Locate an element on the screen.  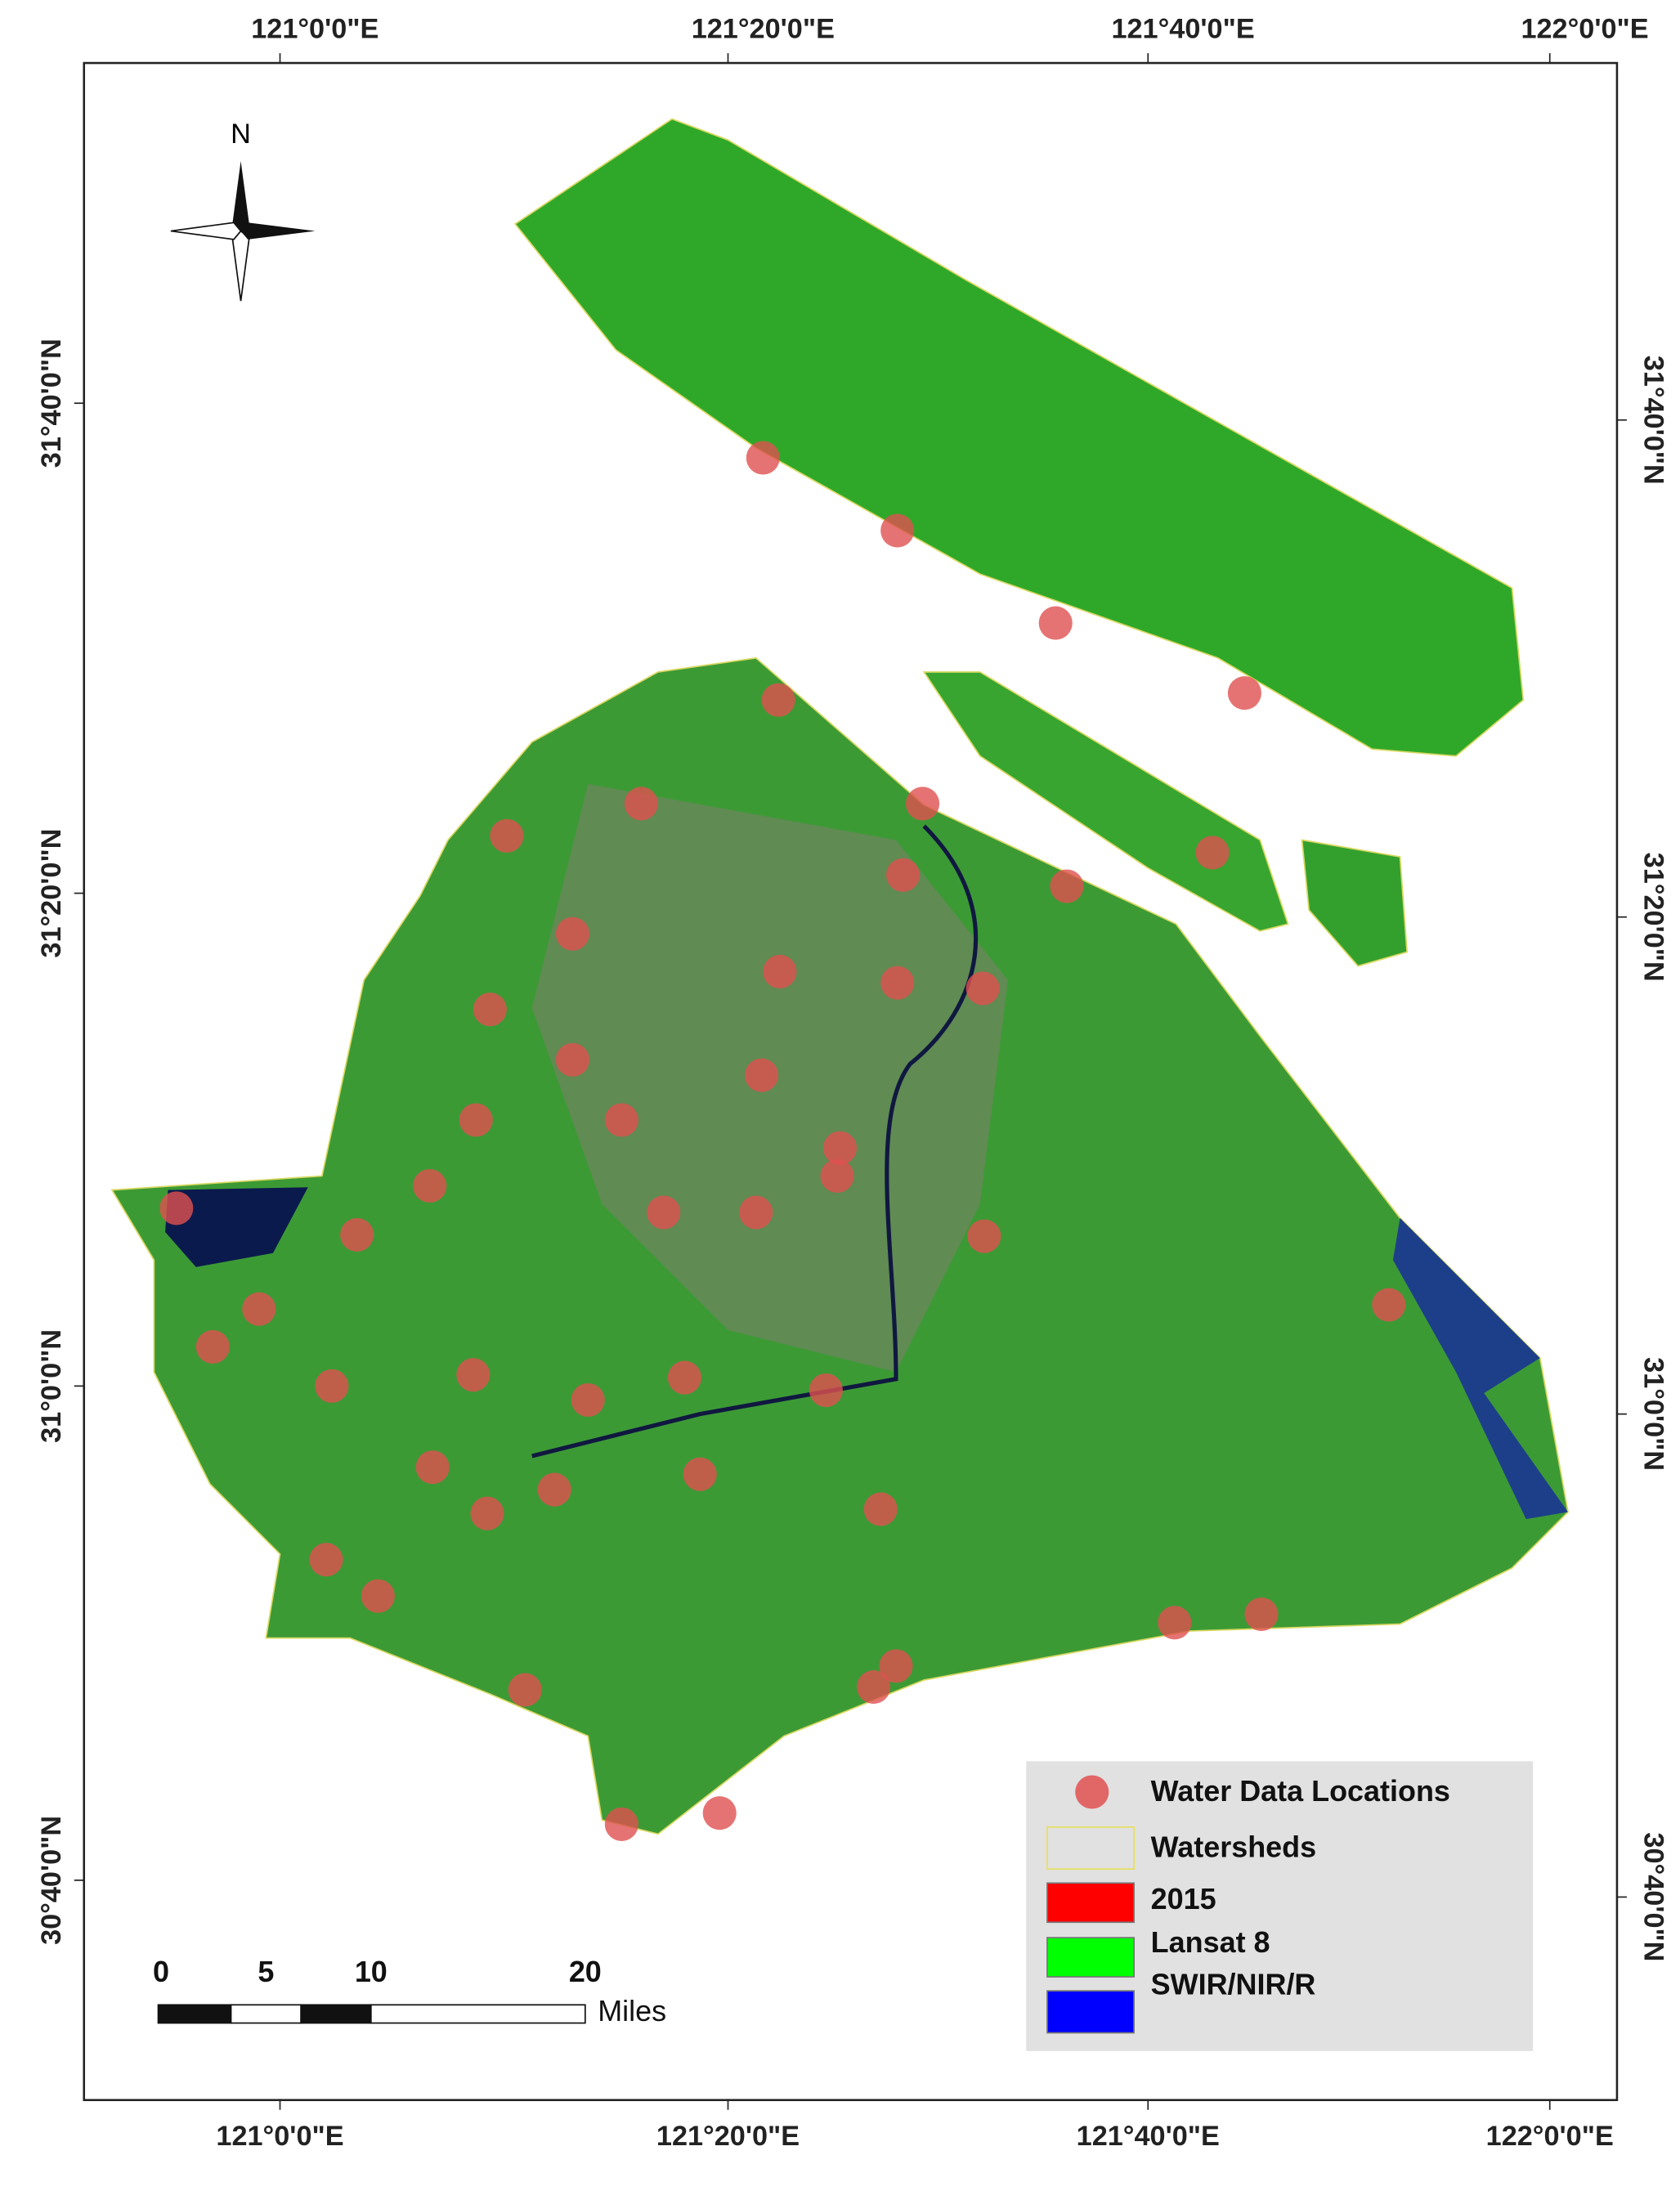
legend-label: Lansat 8 is located at coordinates (1210, 1942).